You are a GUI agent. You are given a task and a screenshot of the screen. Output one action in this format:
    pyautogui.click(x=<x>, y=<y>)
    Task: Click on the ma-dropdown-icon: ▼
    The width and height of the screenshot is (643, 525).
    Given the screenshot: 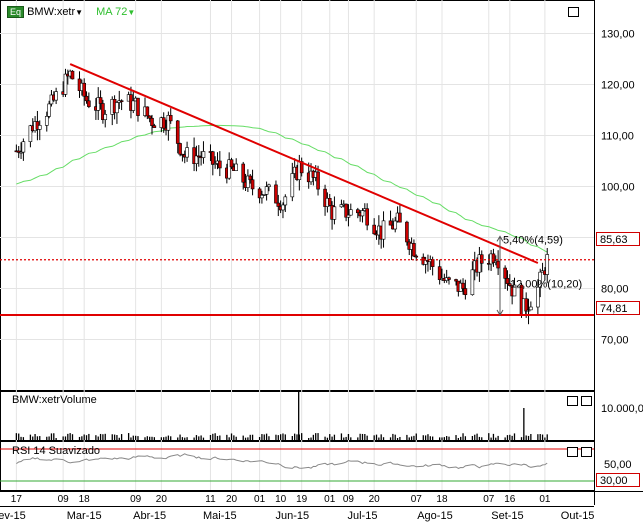 What is the action you would take?
    pyautogui.click(x=131, y=12)
    